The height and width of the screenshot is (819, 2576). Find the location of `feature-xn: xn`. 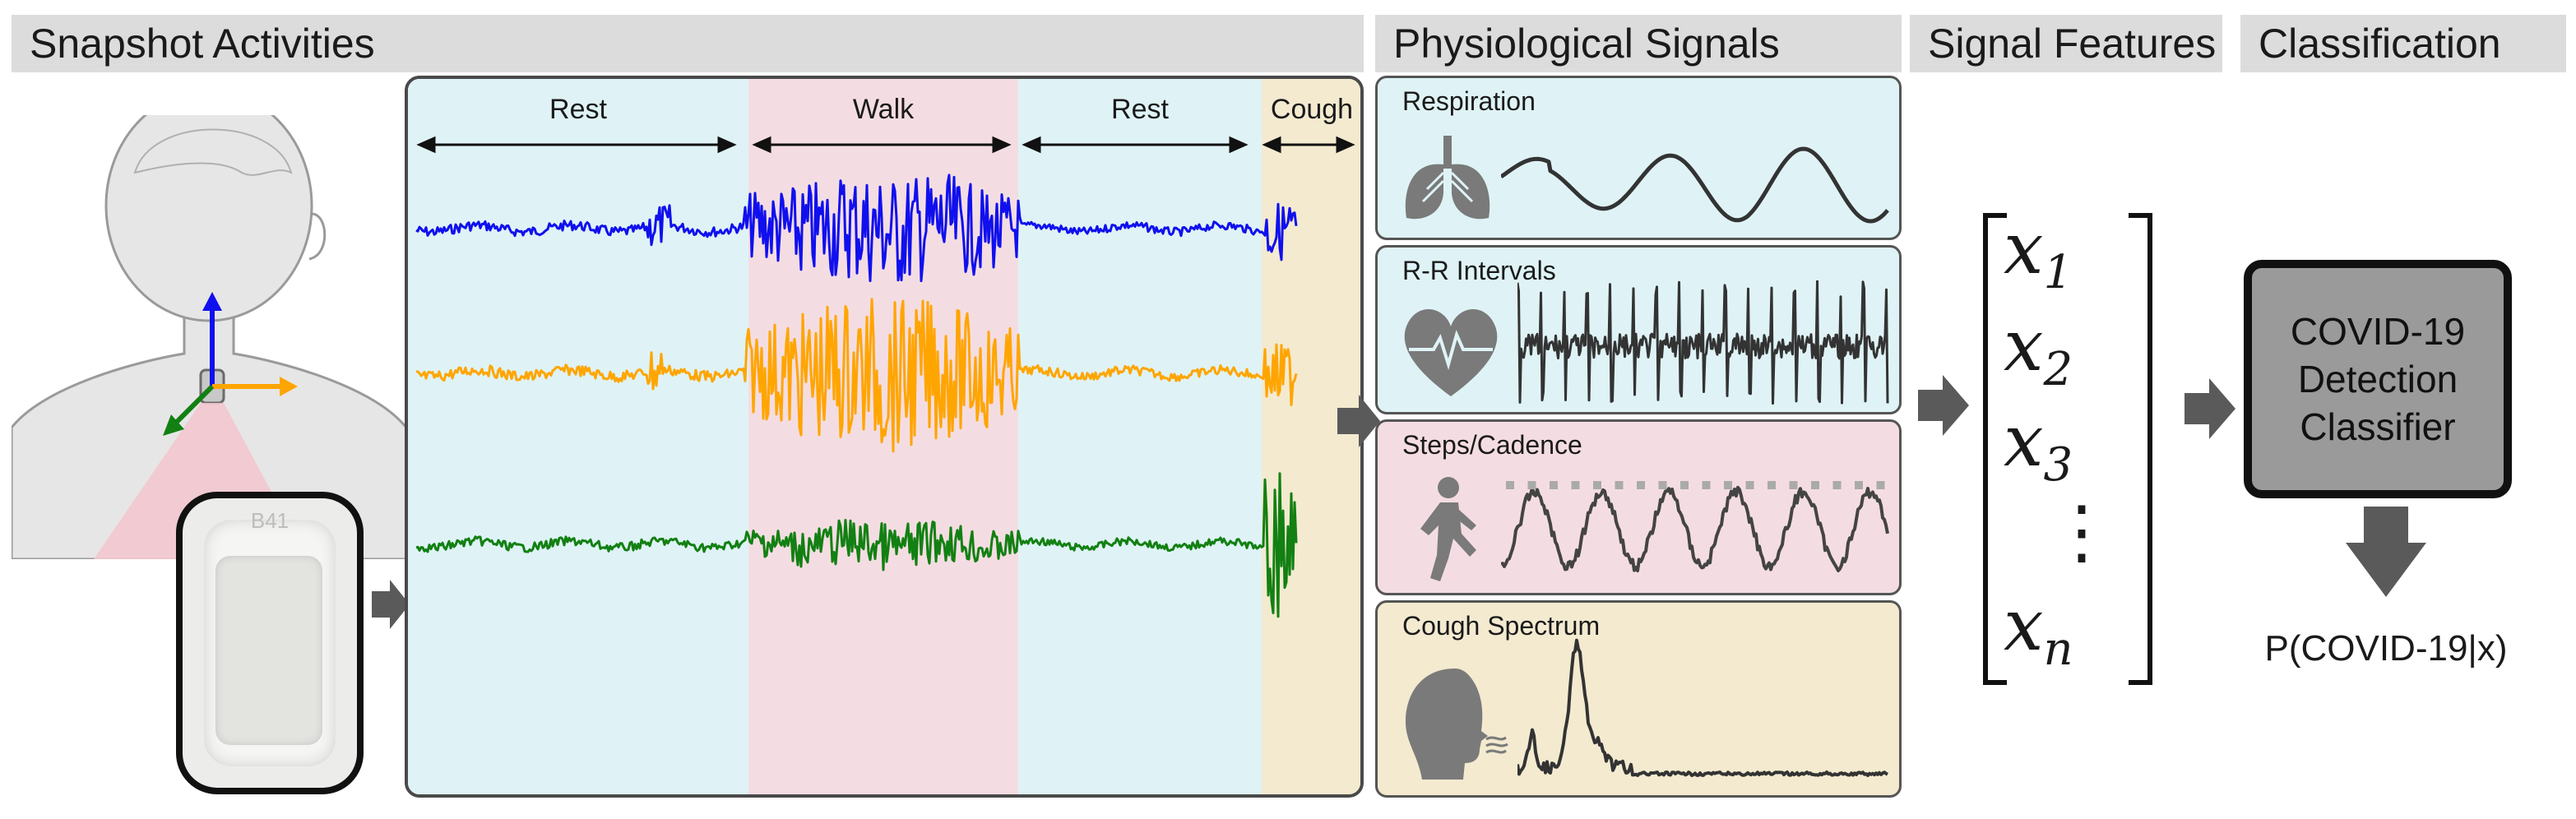

feature-xn: xn is located at coordinates (2039, 631).